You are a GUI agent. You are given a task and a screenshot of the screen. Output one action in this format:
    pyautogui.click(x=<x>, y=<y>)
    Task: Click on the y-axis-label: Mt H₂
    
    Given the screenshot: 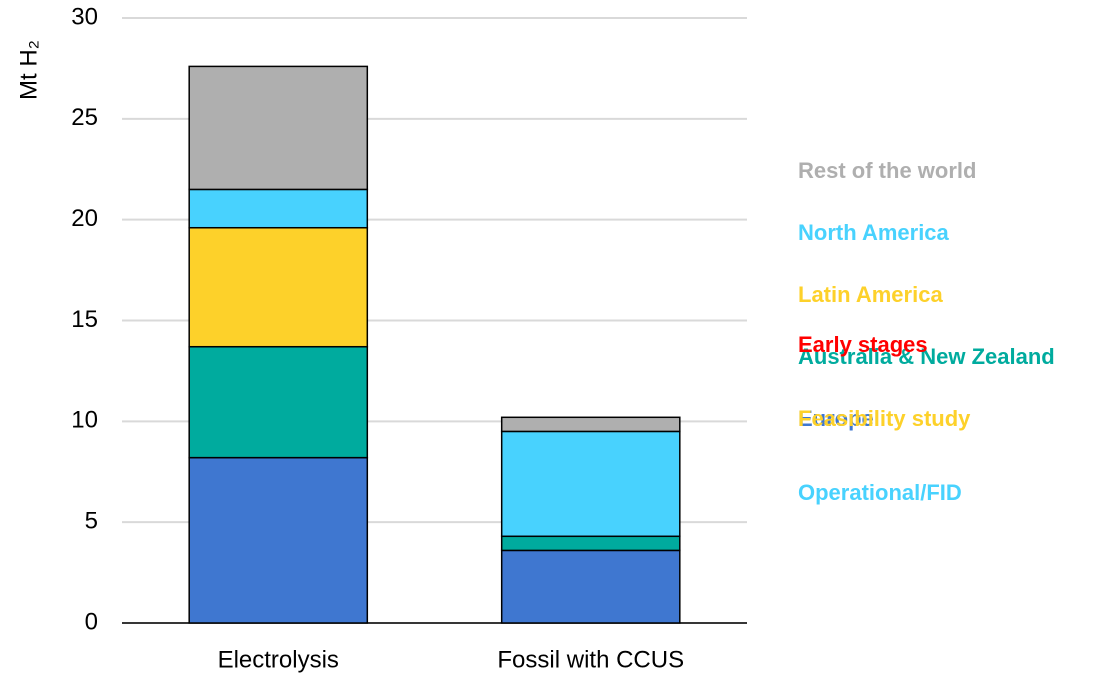 What is the action you would take?
    pyautogui.click(x=28, y=70)
    